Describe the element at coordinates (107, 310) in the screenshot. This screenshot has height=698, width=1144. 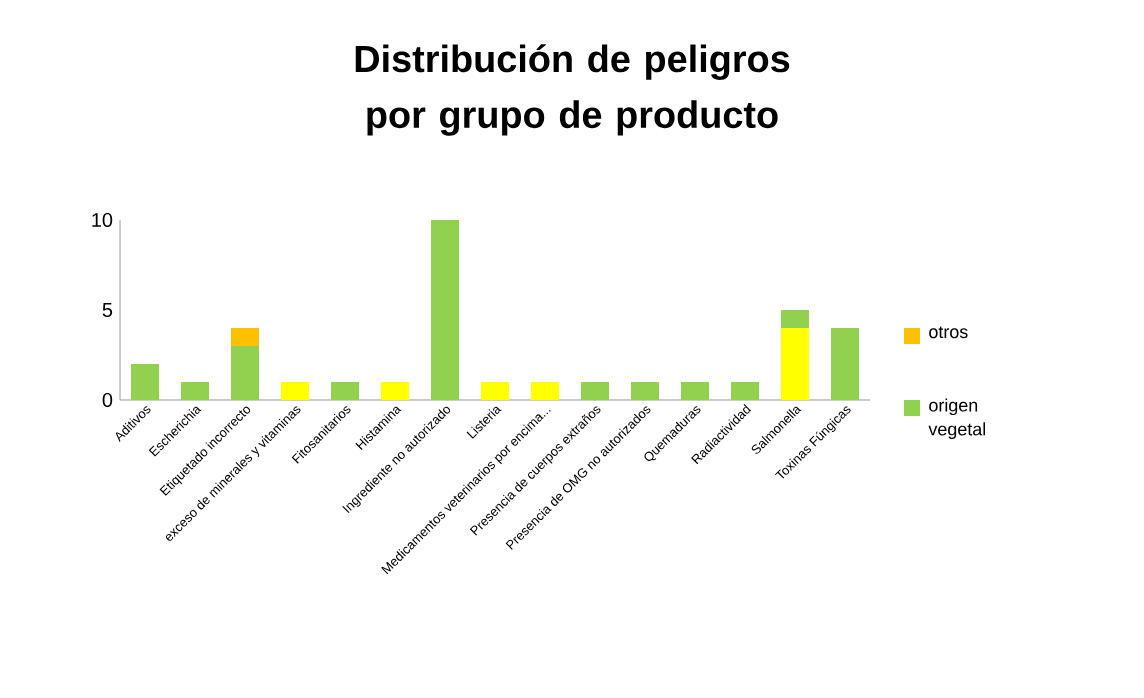
I see `y-tick-label: 5` at that location.